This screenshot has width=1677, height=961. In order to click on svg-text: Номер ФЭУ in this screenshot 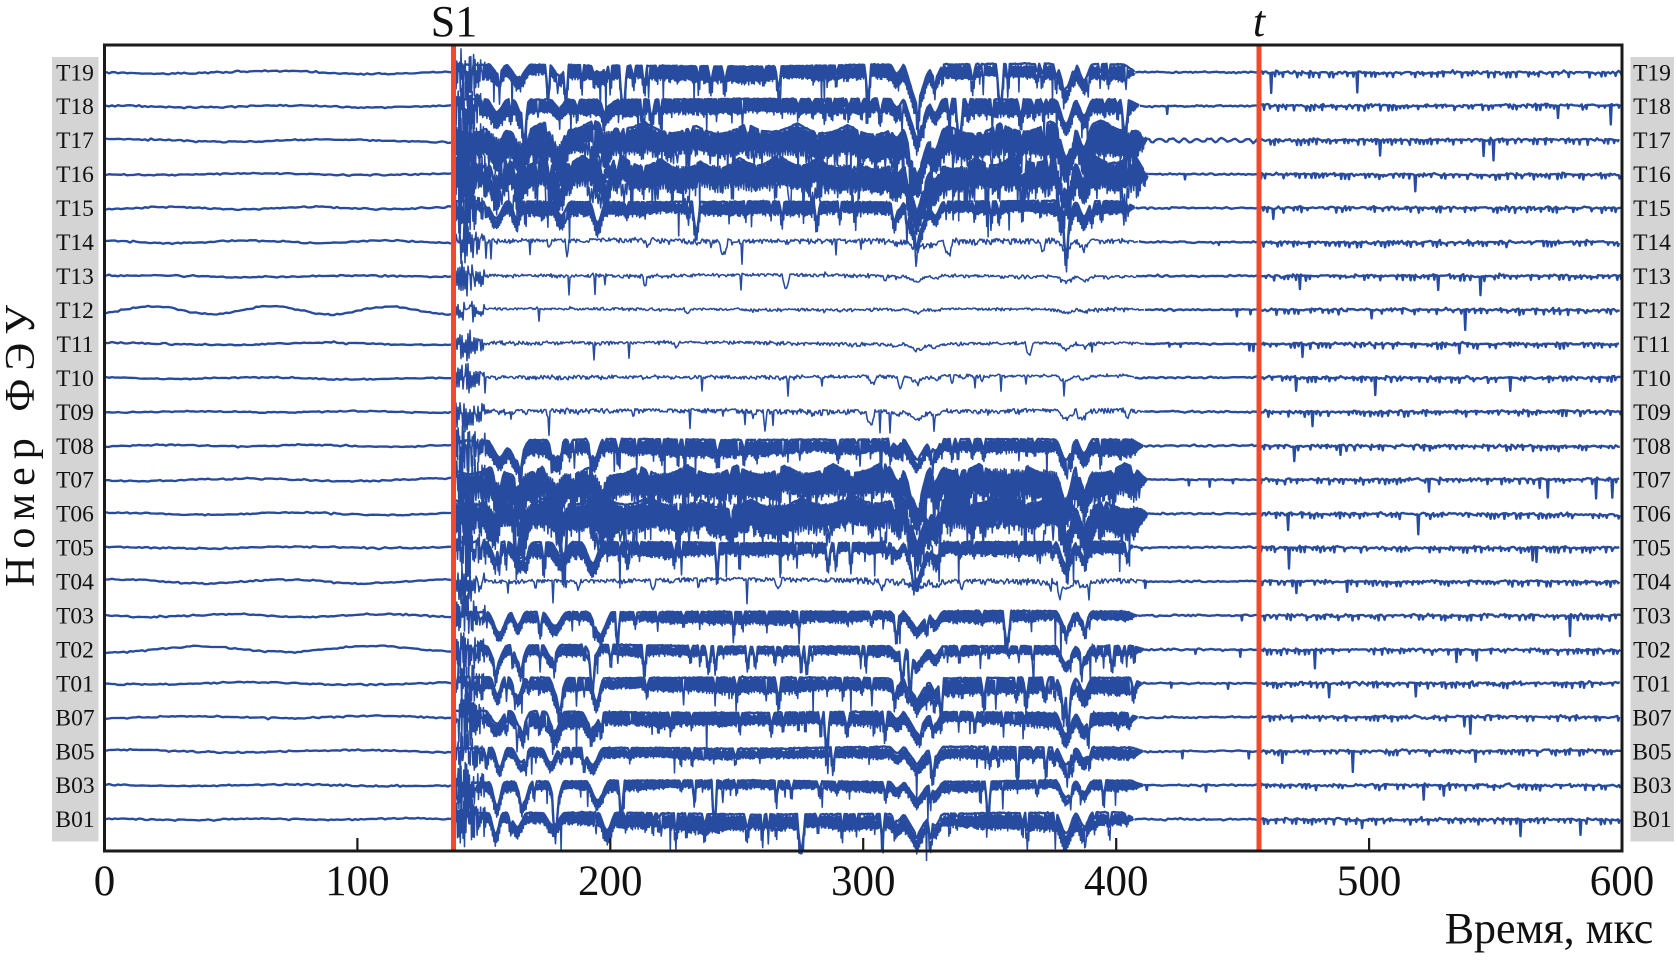, I will do `click(22, 442)`.